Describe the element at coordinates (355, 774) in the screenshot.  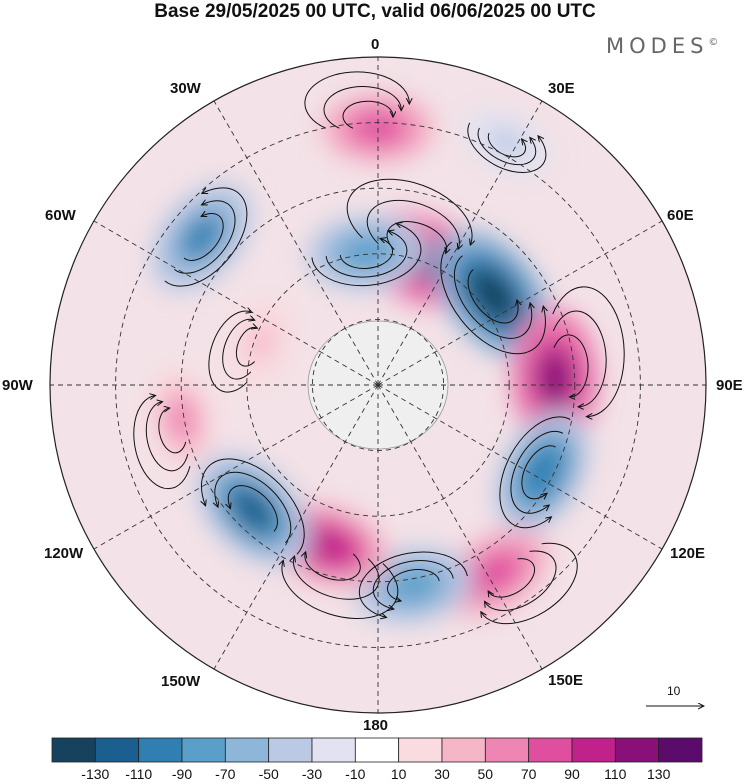
I see `colorbar-tick-label: -10` at that location.